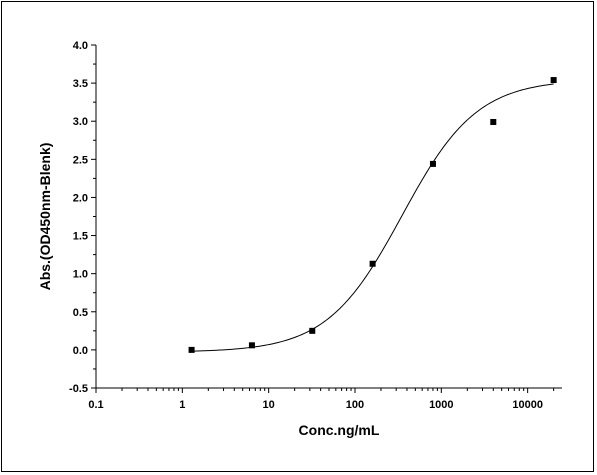  I want to click on y-tick-label: 1.5, so click(80, 237).